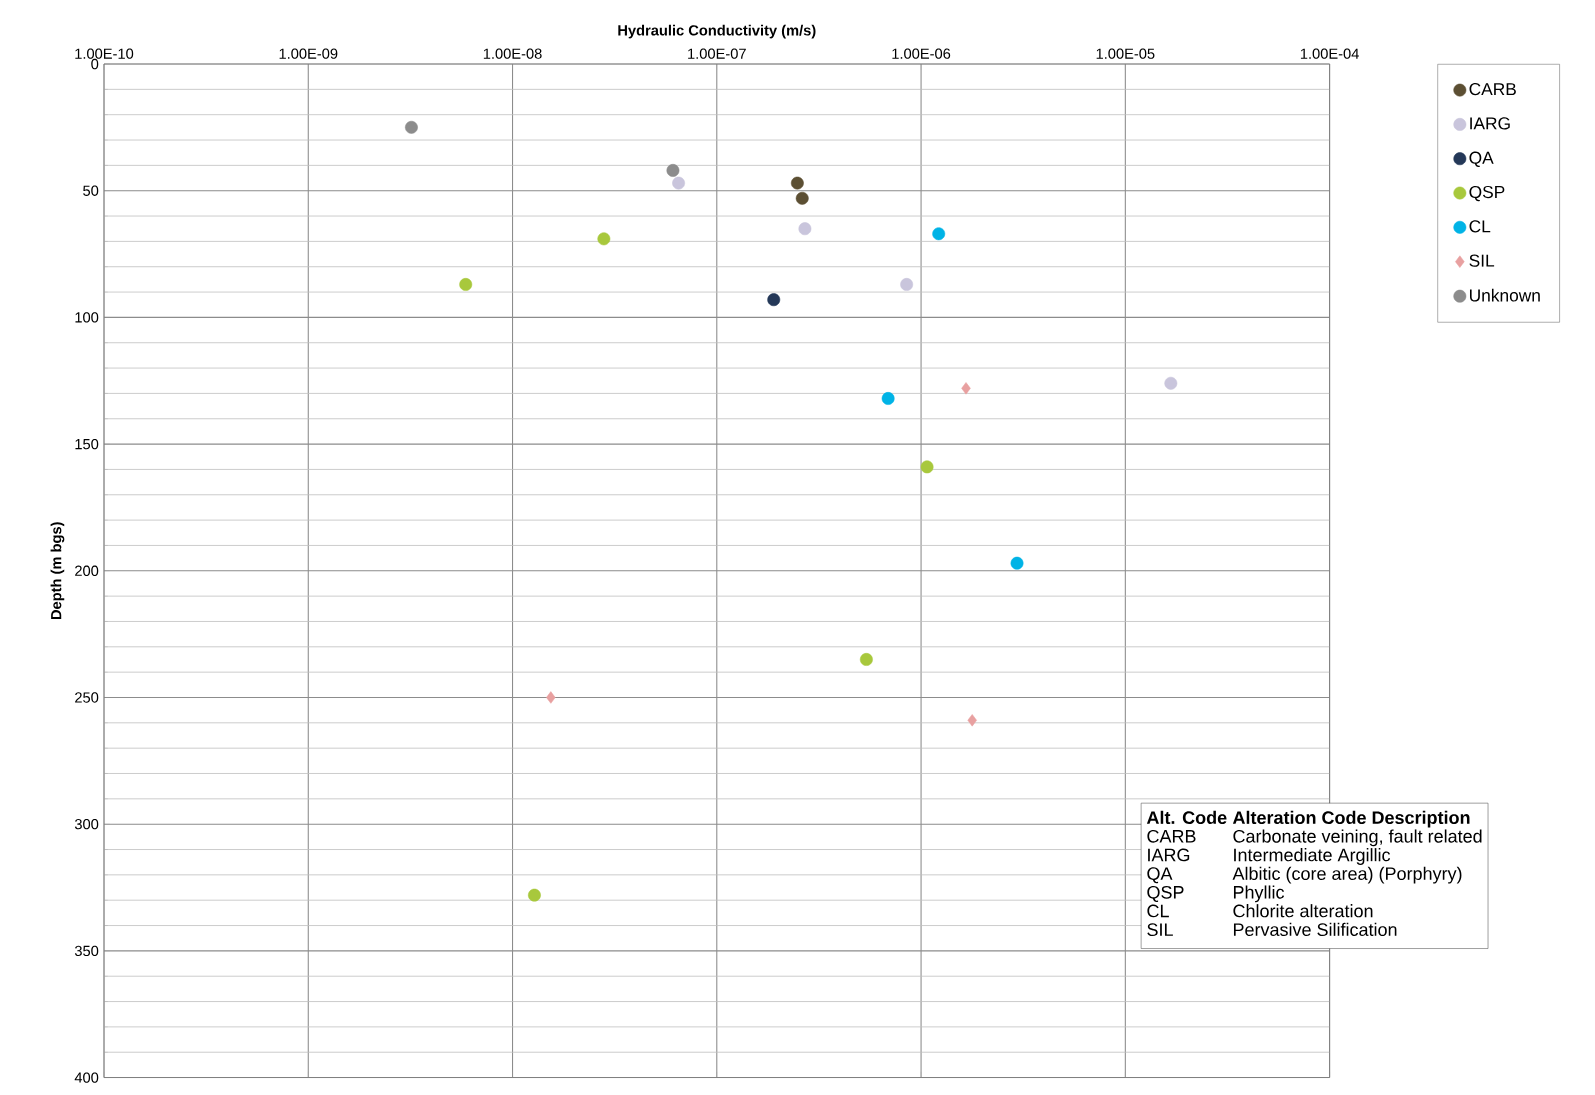 The image size is (1595, 1095). Describe the element at coordinates (1186, 817) in the screenshot. I see `annotation: Alt. Code` at that location.